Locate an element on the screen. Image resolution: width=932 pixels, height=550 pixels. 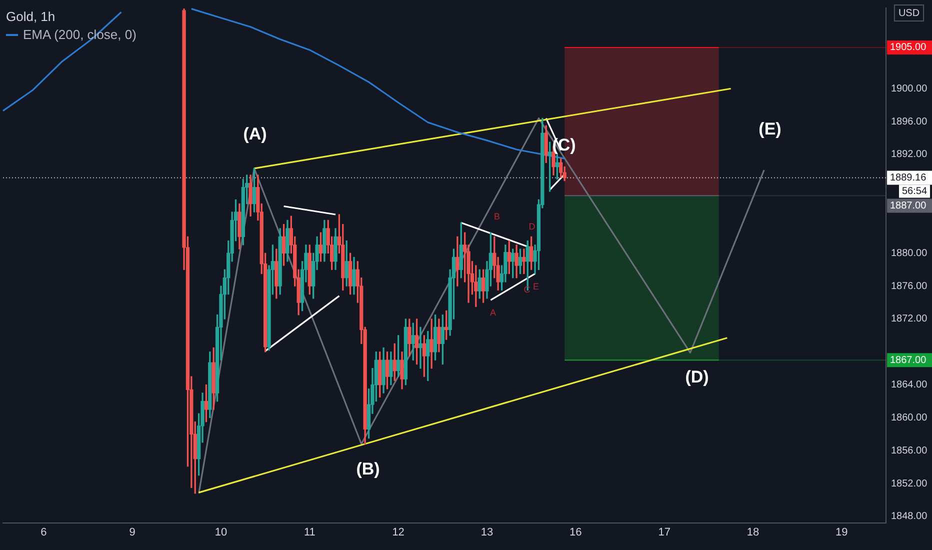
y-tick-label: 1848.00 is located at coordinates (909, 516).